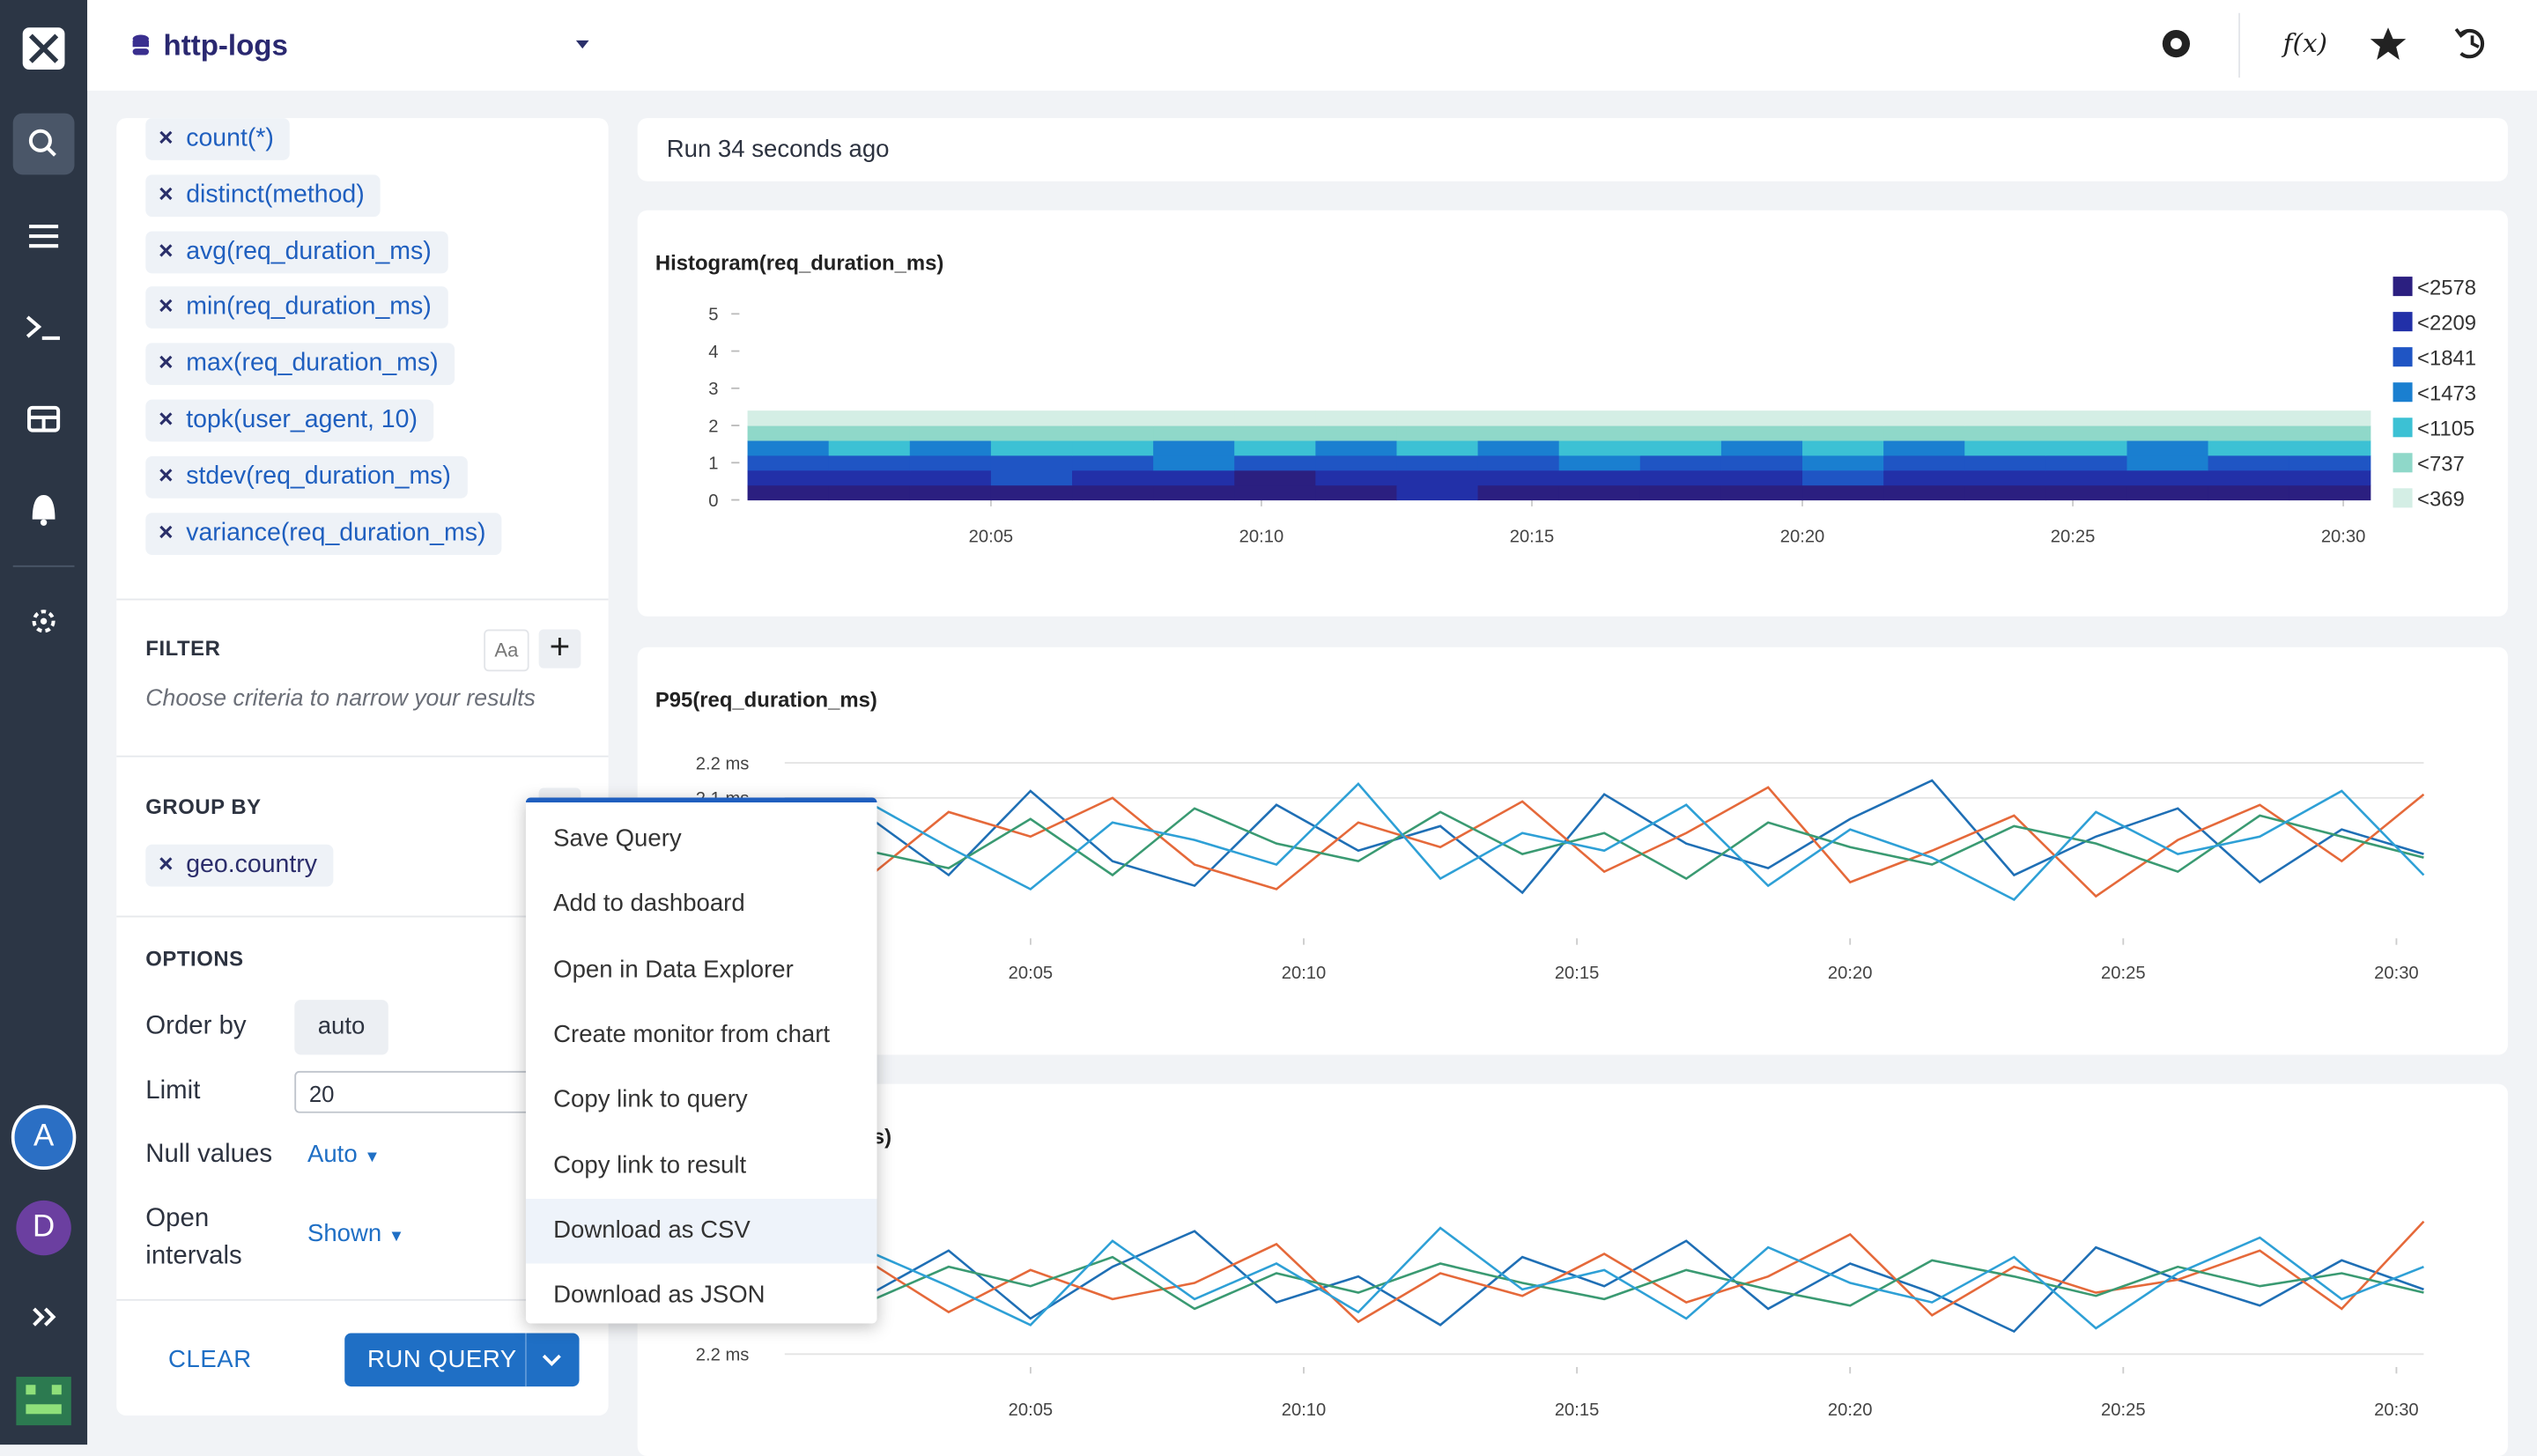 The height and width of the screenshot is (1456, 2537). Describe the element at coordinates (507, 650) in the screenshot. I see `case-toggle: Aa` at that location.